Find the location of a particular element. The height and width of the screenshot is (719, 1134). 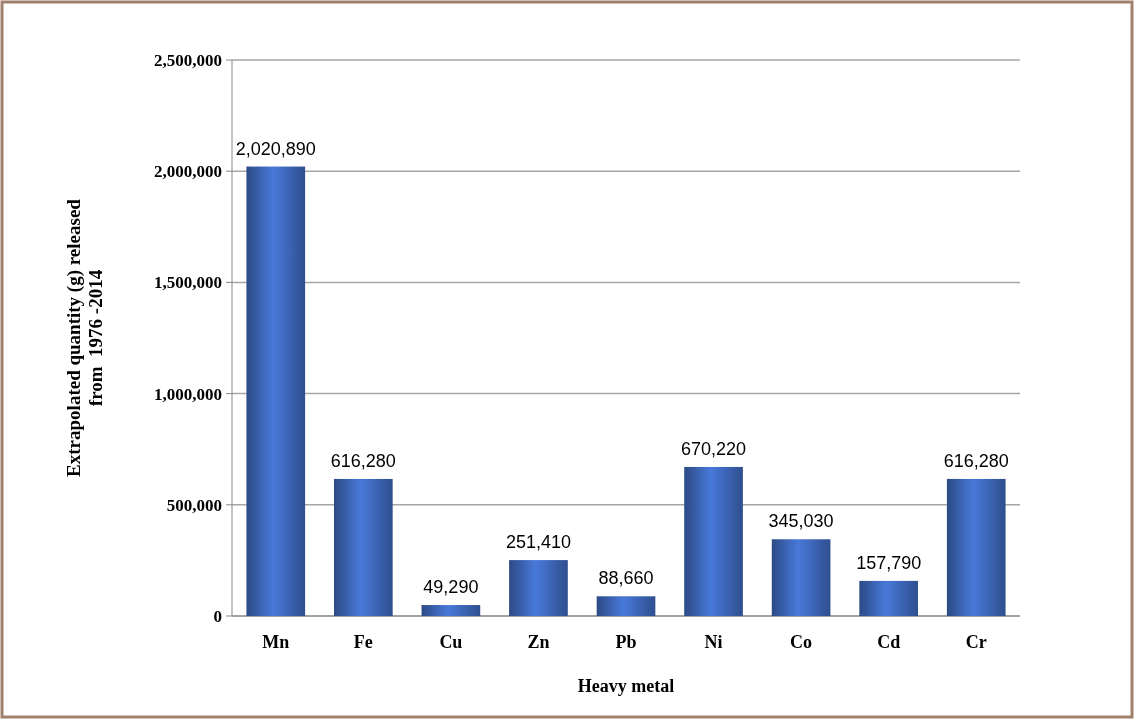

y-tick-label: 1,000,000 is located at coordinates (188, 394).